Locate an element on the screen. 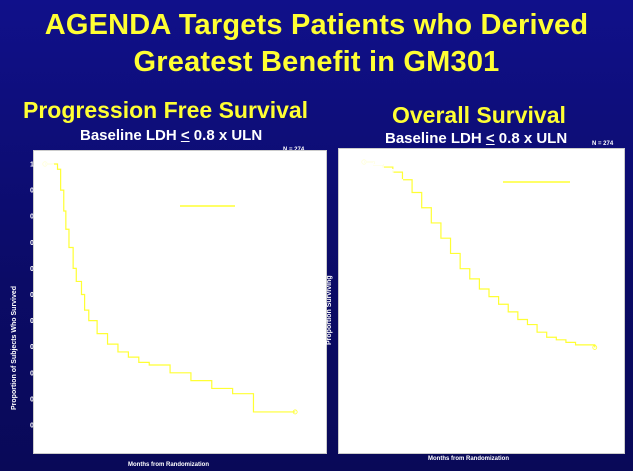 This screenshot has height=471, width=633. pfs-x-axis-label: Months from Randomization is located at coordinates (168, 465).